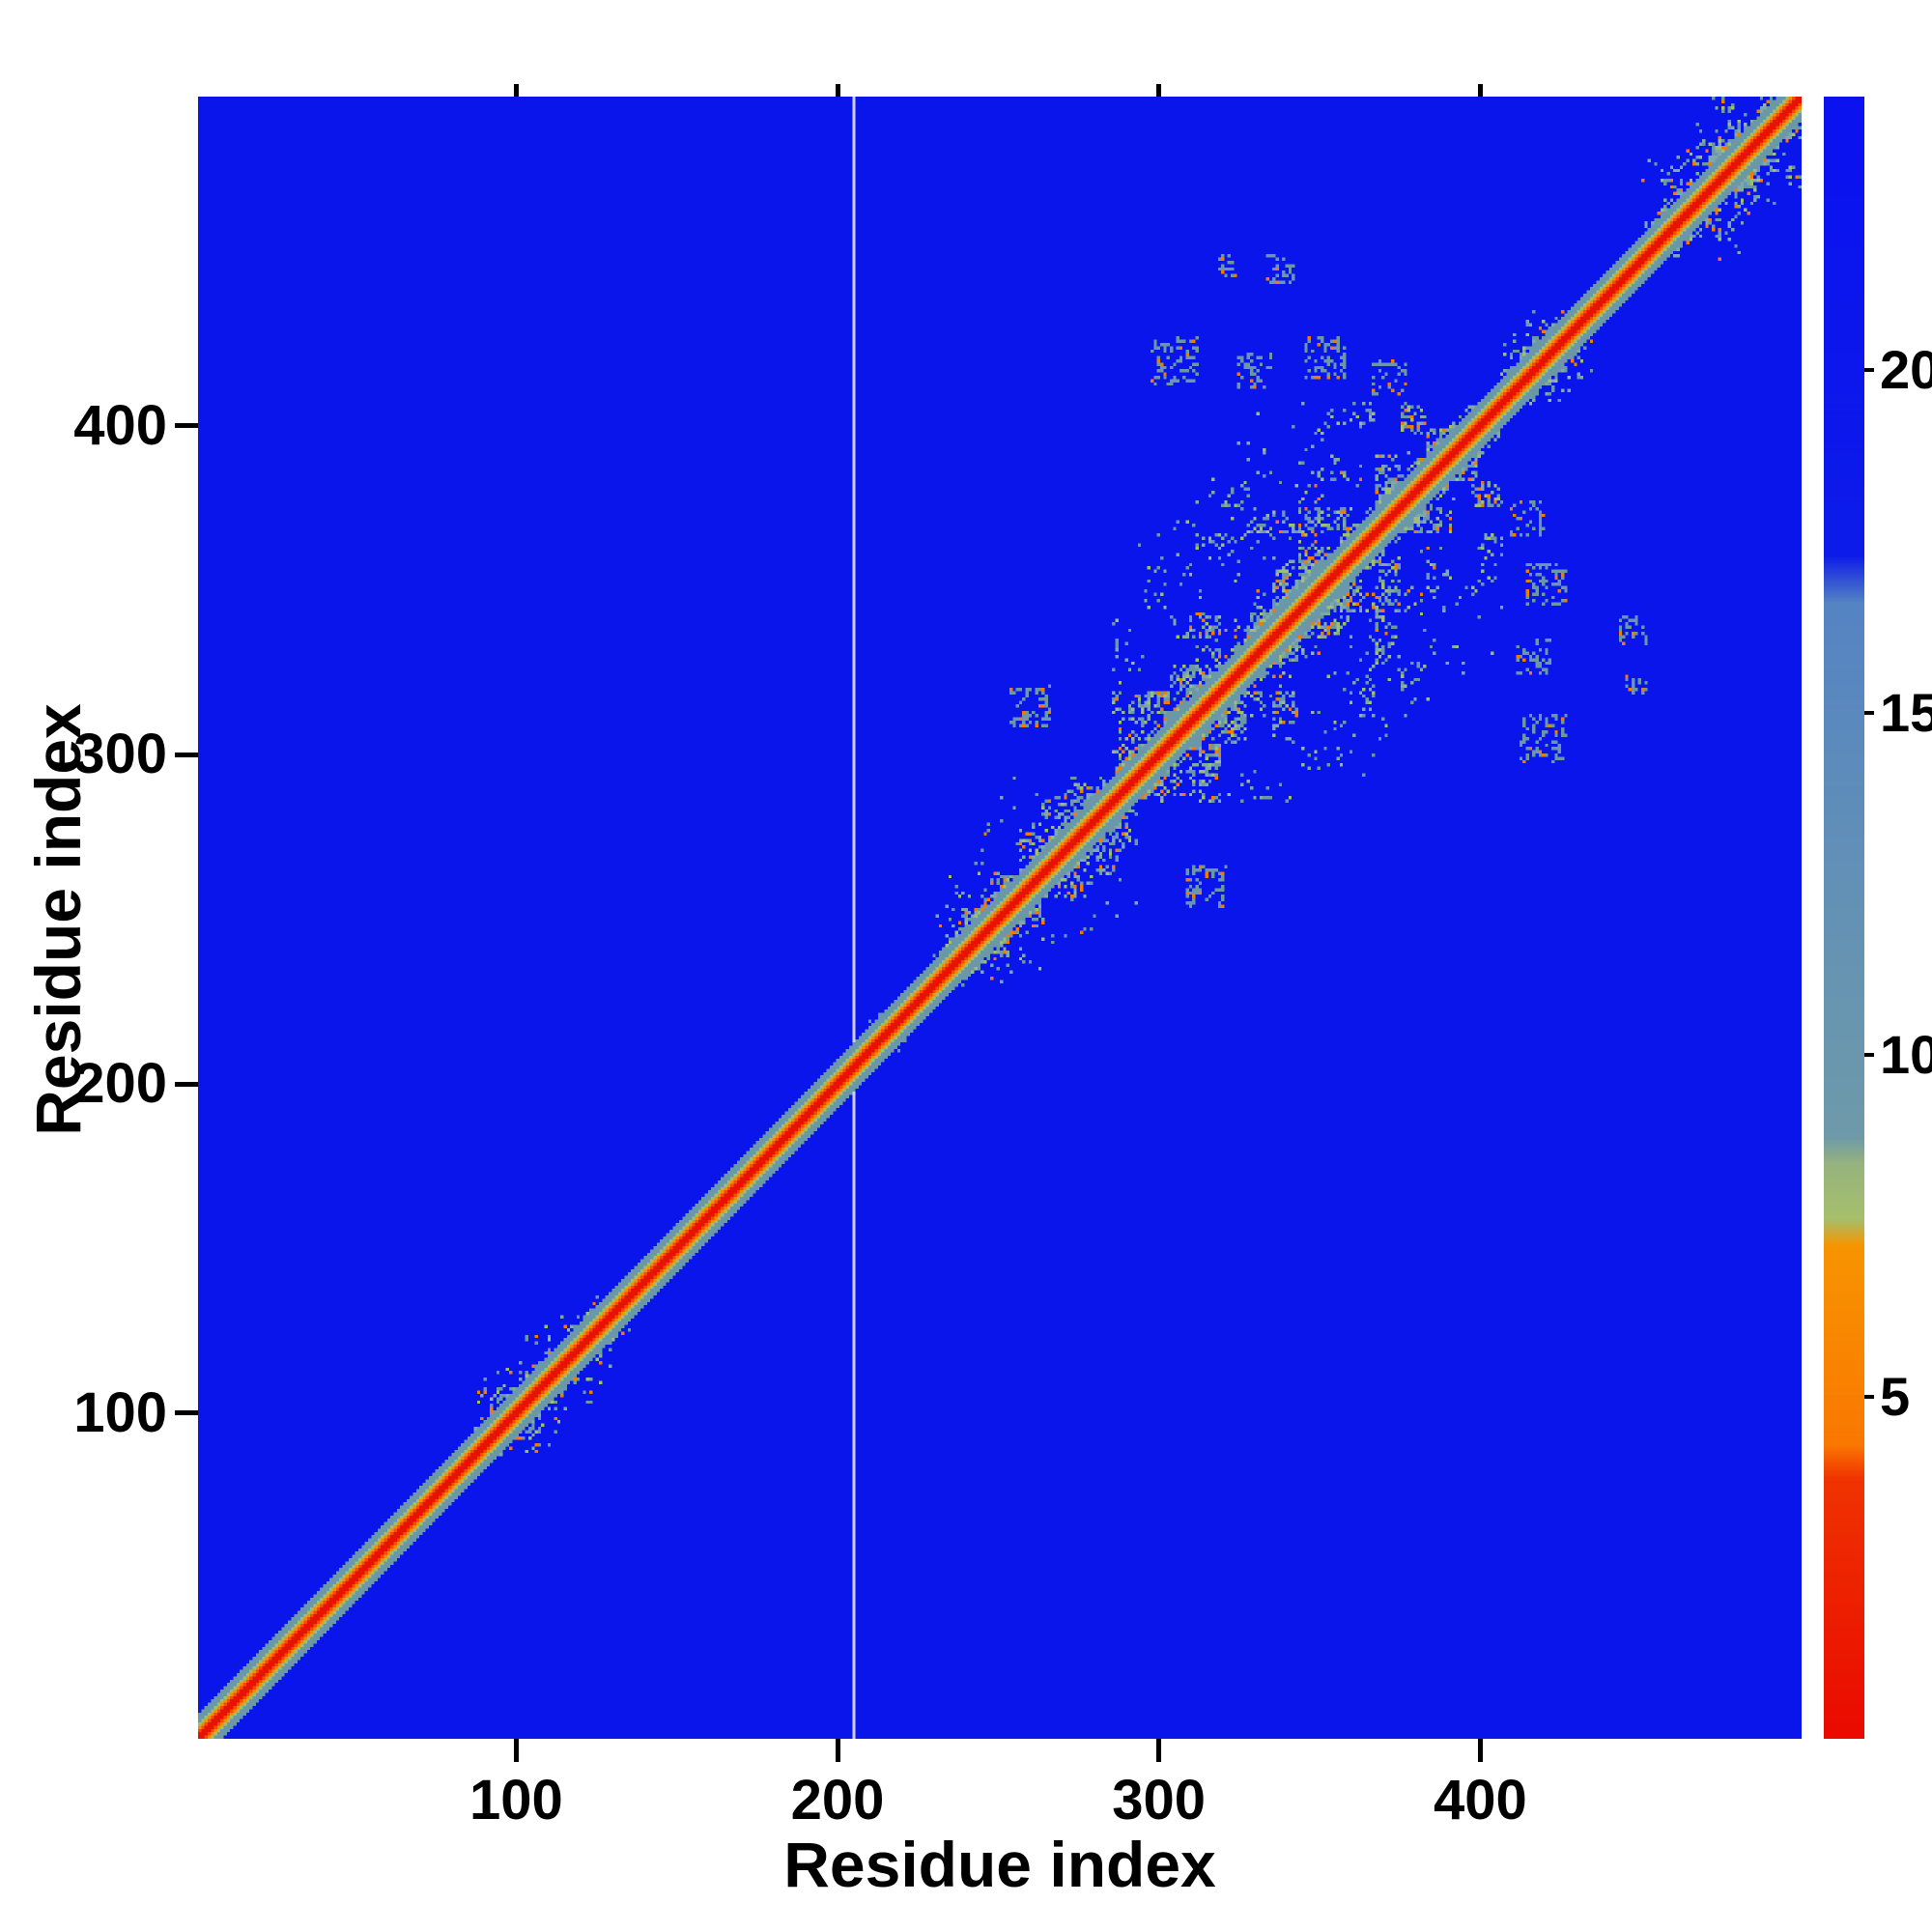  I want to click on y-axis-label: Residue index, so click(58, 919).